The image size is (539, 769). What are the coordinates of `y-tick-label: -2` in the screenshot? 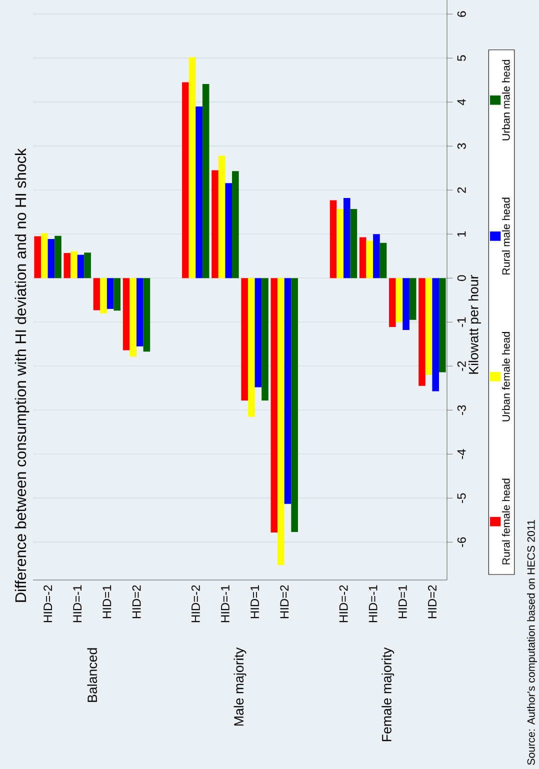 It's located at (461, 366).